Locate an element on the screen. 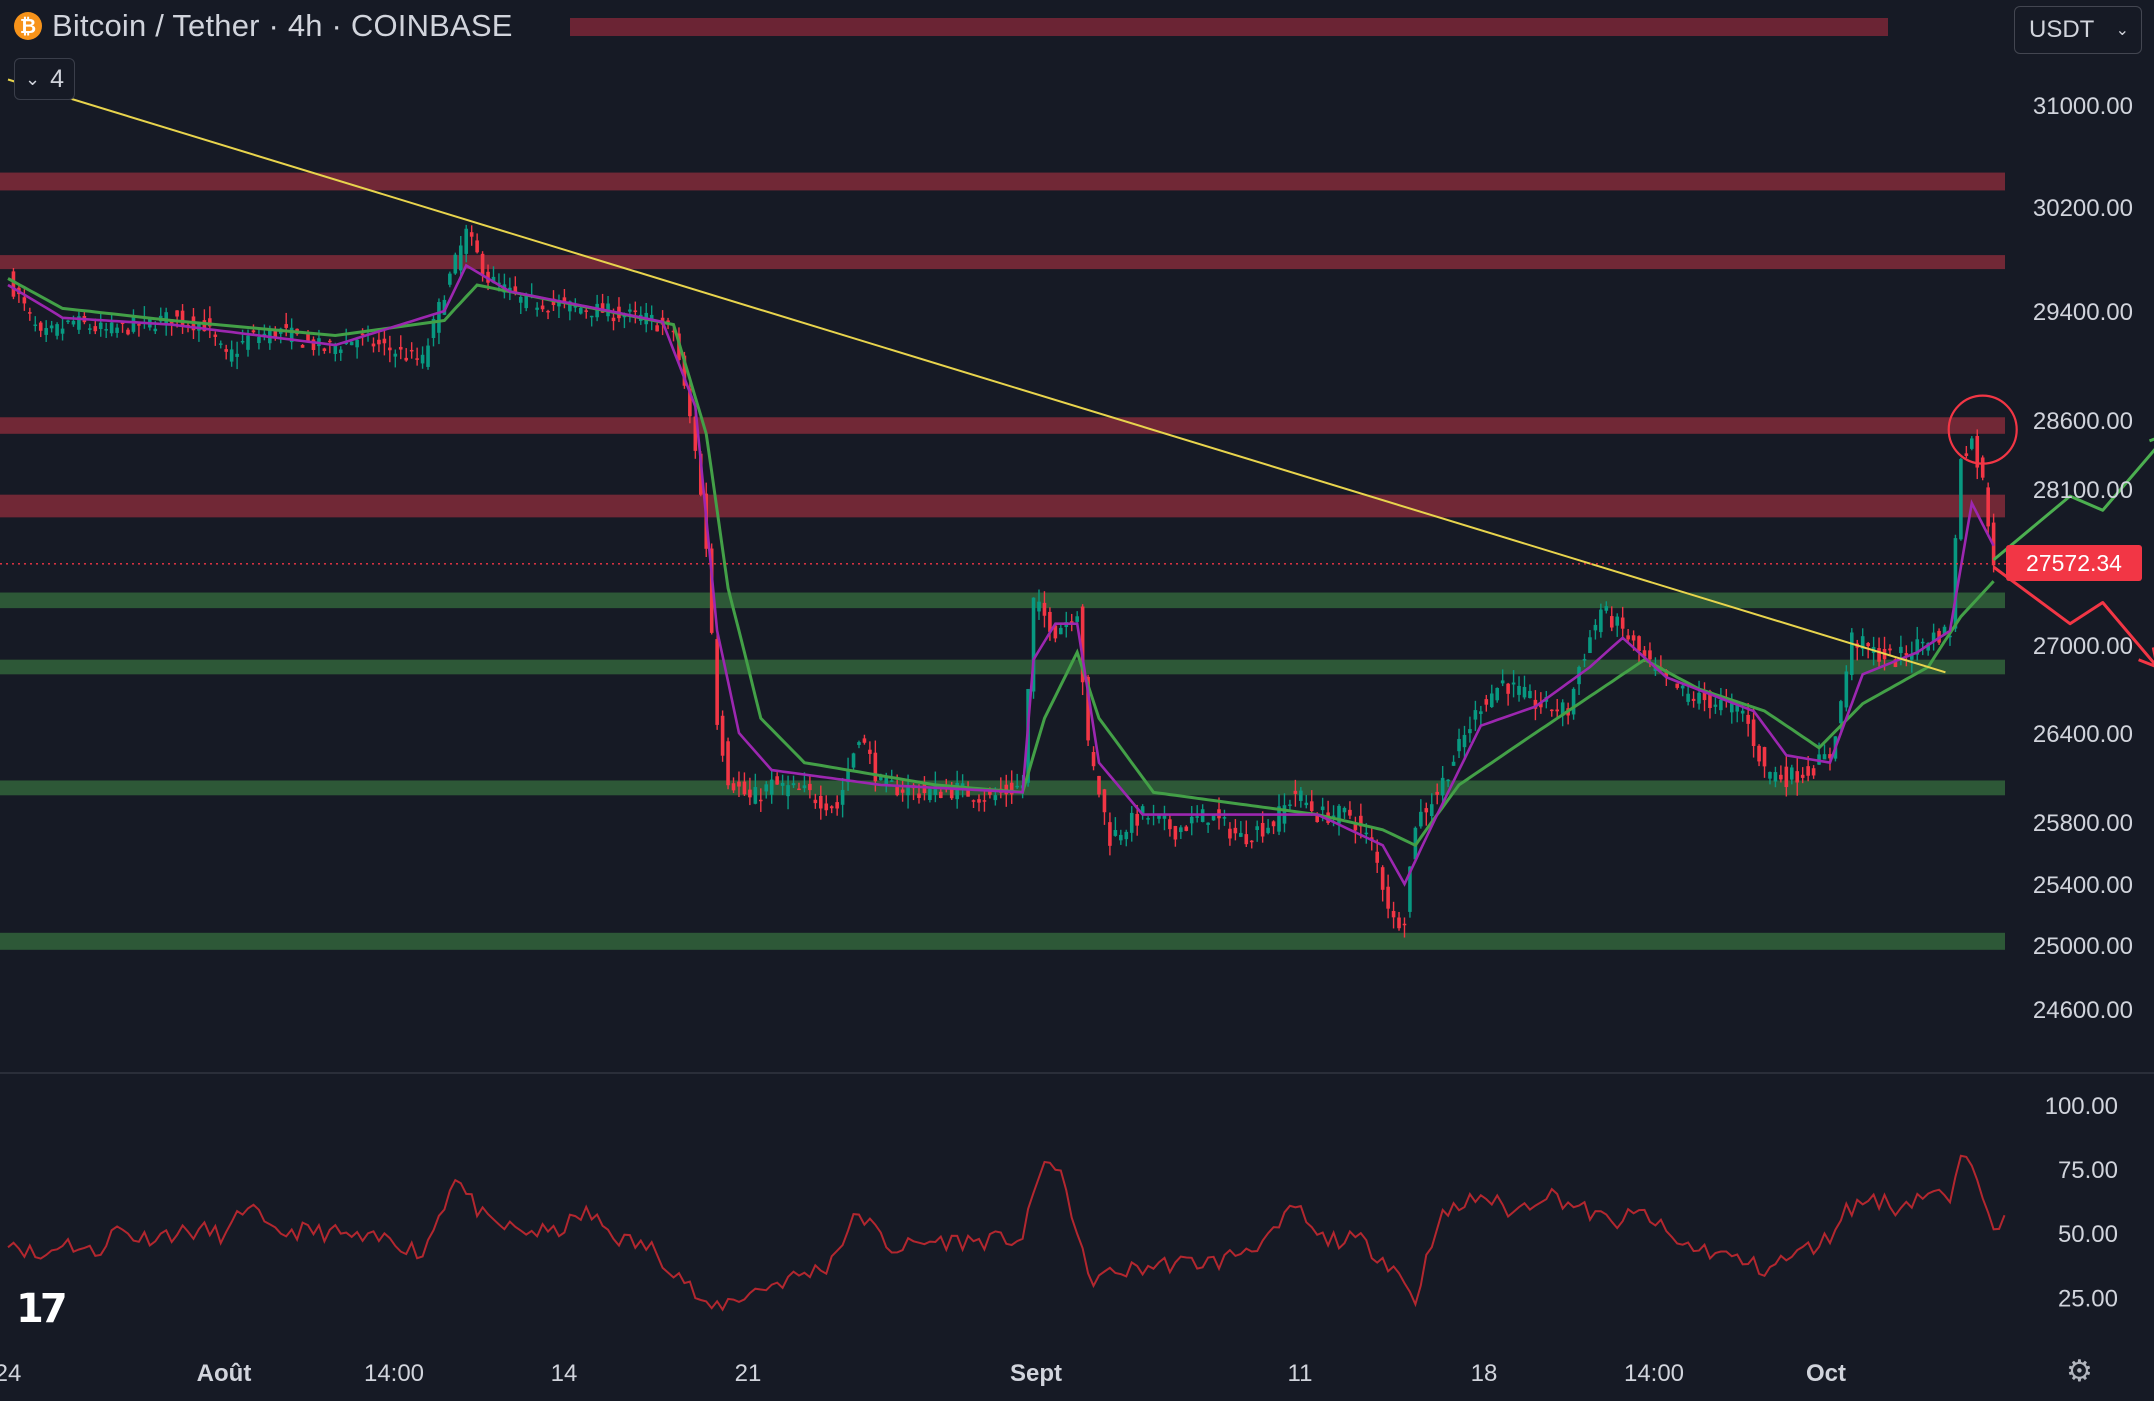 This screenshot has height=1401, width=2154. symbol-title: Bitcoin / Tether · 4h · COINBASE is located at coordinates (282, 25).